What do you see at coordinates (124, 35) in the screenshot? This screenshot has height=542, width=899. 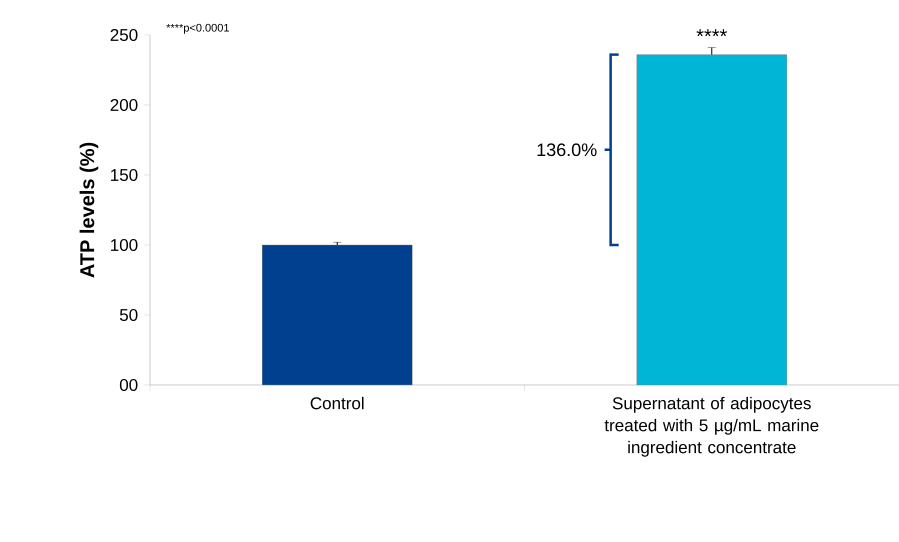 I see `y-tick-label: 250` at bounding box center [124, 35].